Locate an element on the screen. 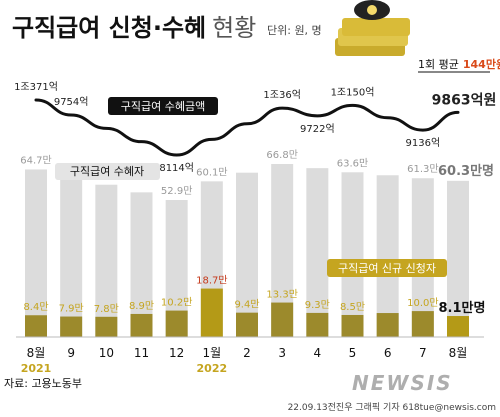 Image resolution: width=500 pixels, height=417 pixels. avg-note: 1회 평균144만원 is located at coordinates (459, 64).